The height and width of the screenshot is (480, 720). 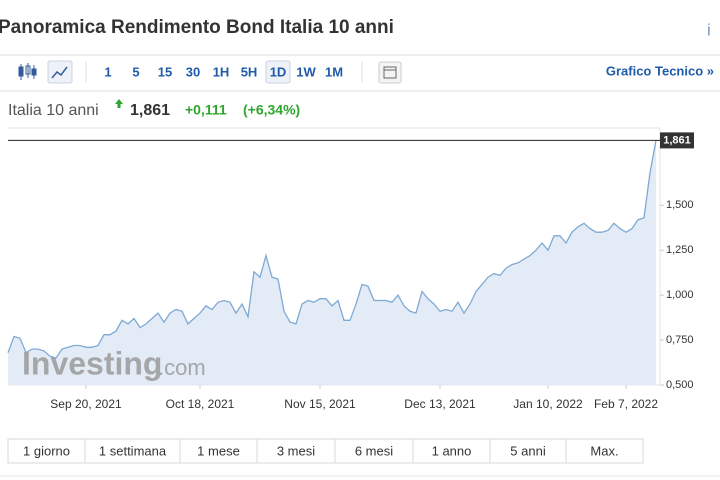 What do you see at coordinates (334, 71) in the screenshot?
I see `period-button: 1M` at bounding box center [334, 71].